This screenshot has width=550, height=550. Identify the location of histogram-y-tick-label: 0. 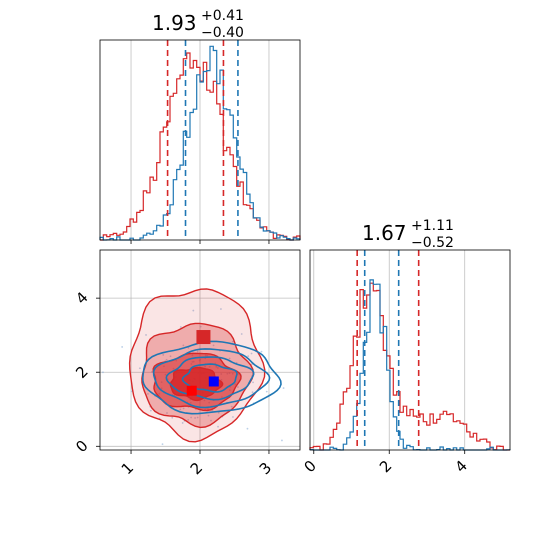
(309, 466).